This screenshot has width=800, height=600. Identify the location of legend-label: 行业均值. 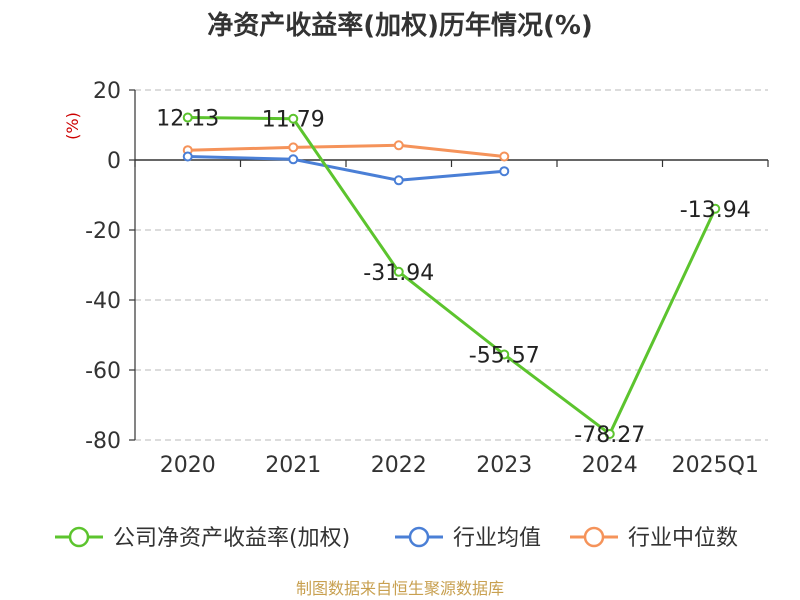
(497, 538).